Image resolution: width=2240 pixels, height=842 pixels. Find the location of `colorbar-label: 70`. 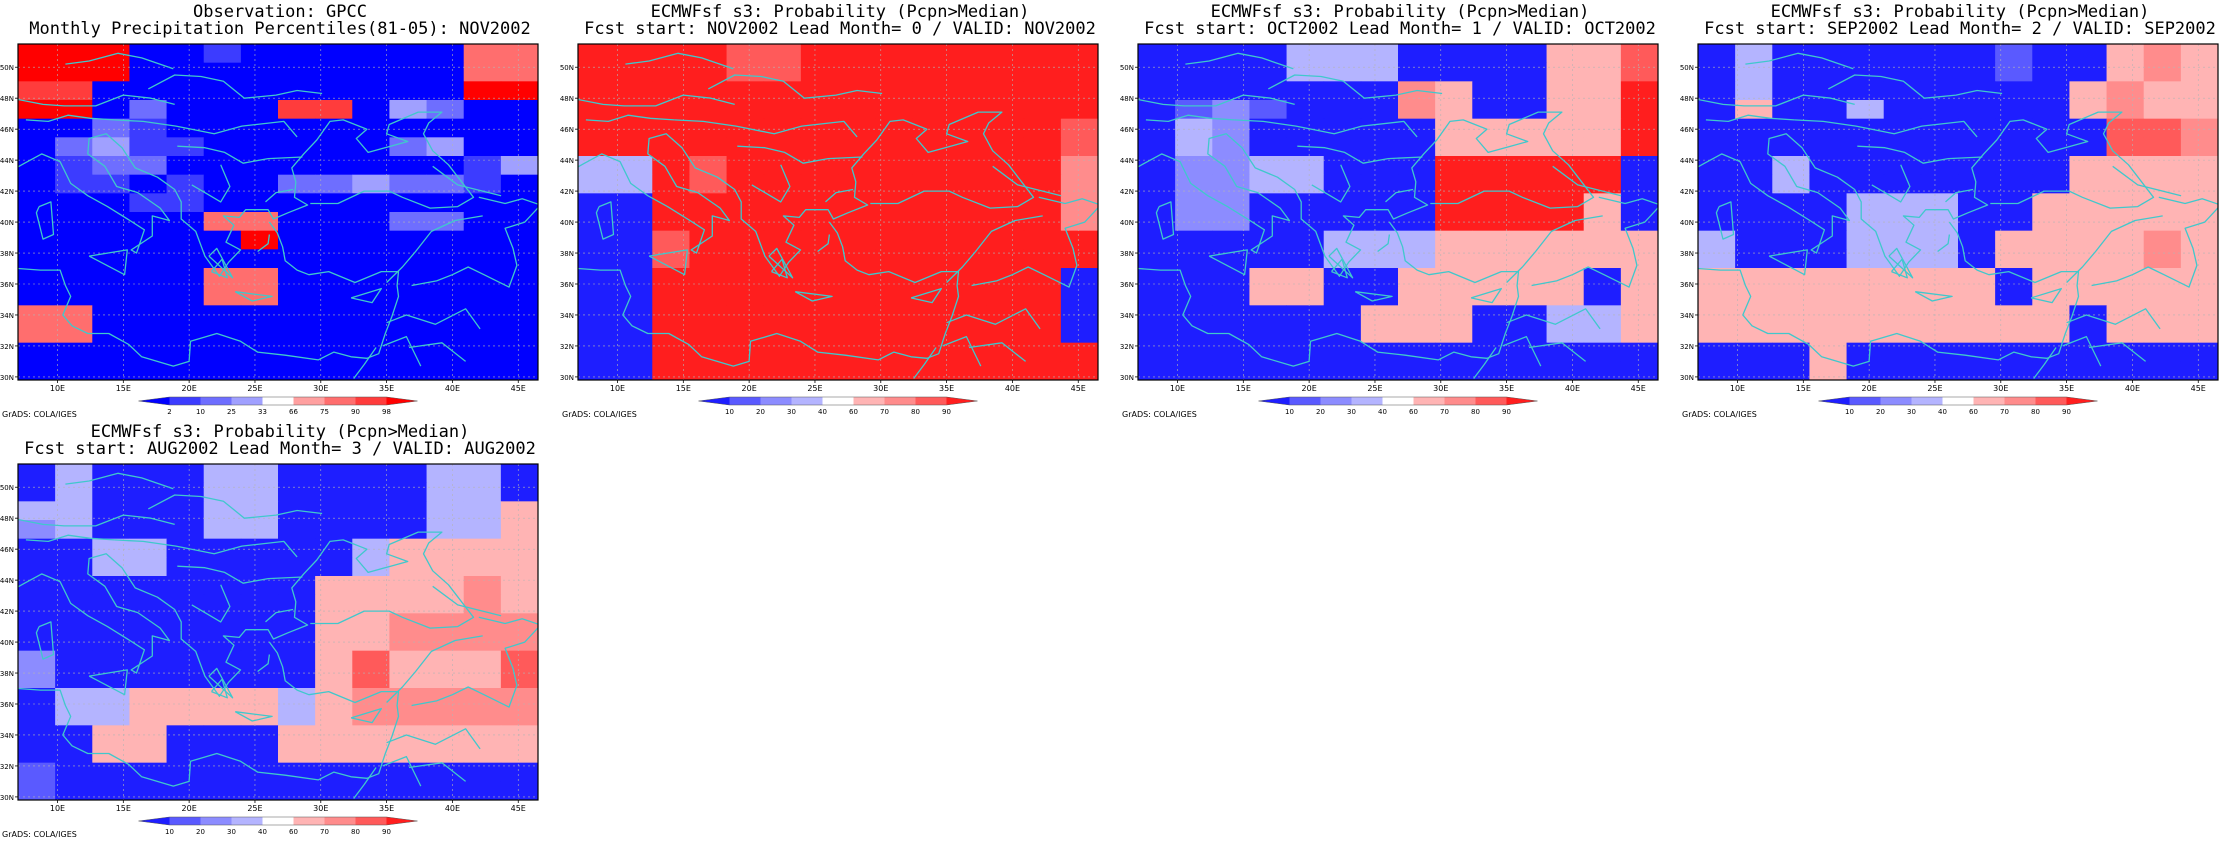

colorbar-label: 70 is located at coordinates (884, 412).